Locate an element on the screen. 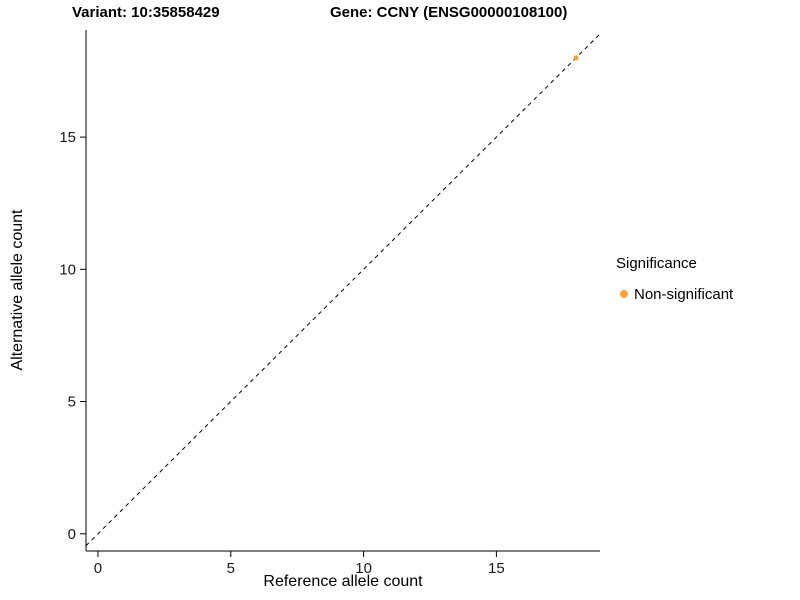 This screenshot has width=800, height=600. y-axis-label: Alternative allele count is located at coordinates (17, 290).